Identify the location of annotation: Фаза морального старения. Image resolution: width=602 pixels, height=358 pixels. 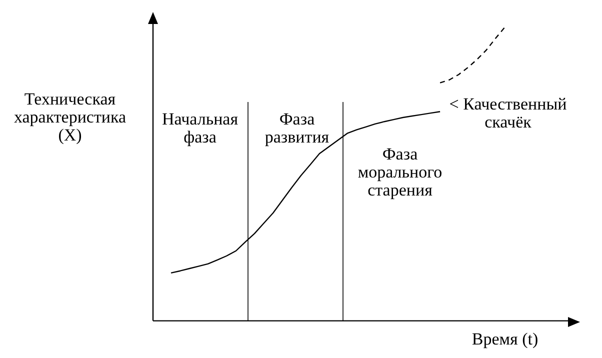
(400, 172).